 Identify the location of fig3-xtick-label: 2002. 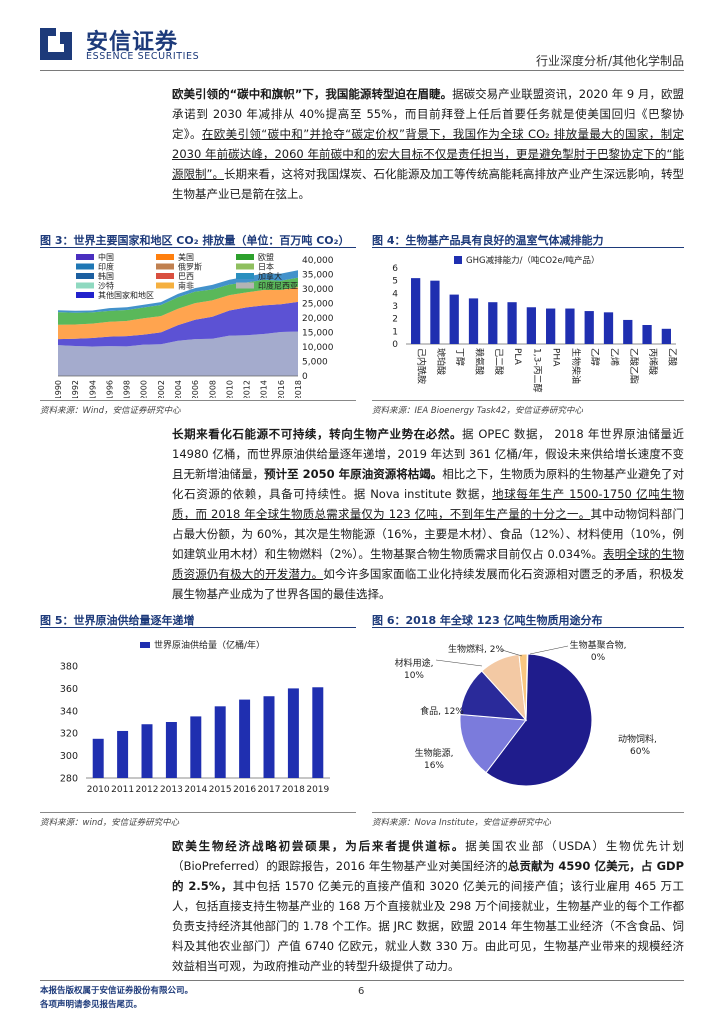
(161, 389).